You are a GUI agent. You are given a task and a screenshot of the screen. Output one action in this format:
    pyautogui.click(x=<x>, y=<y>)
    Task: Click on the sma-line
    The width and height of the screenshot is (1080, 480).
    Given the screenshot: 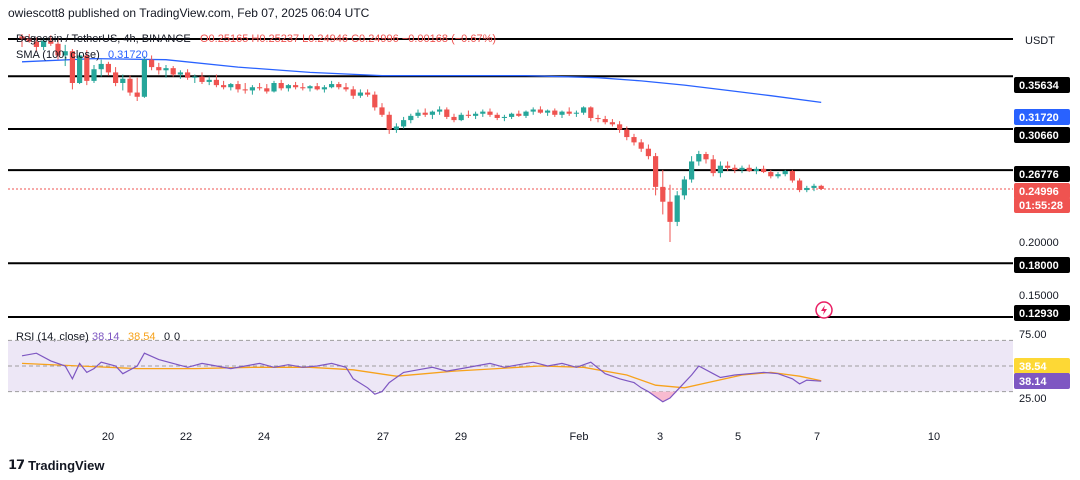 What is the action you would take?
    pyautogui.click(x=421, y=80)
    